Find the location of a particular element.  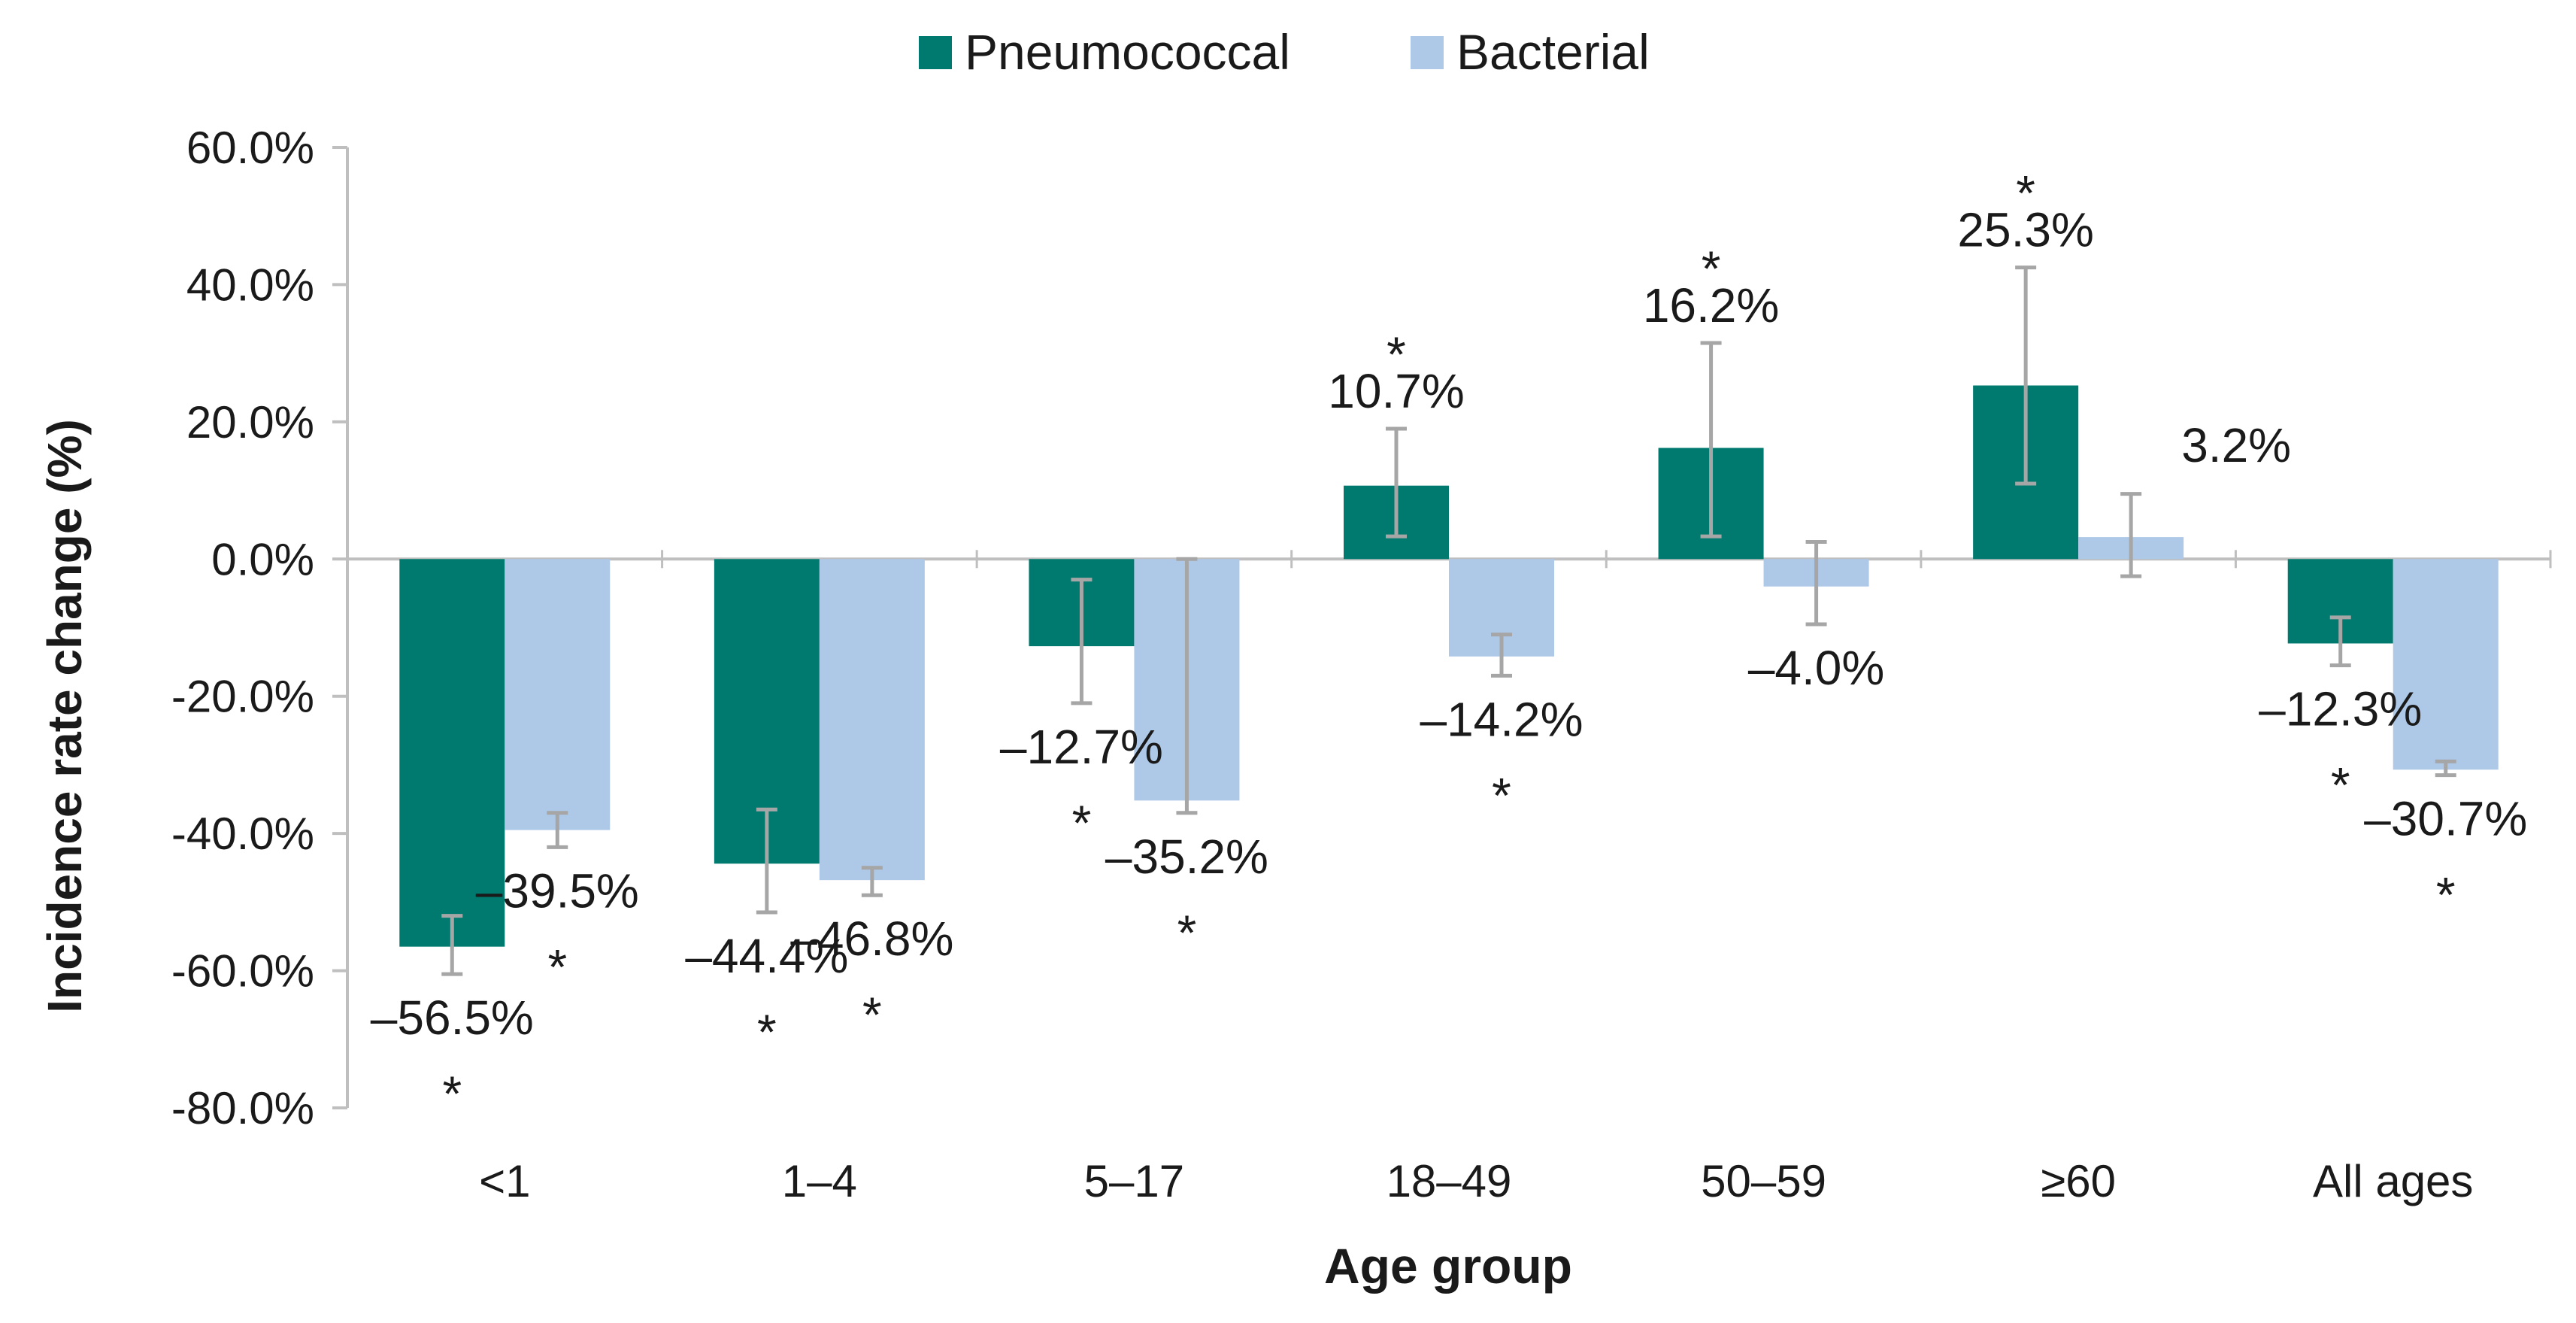

x-axis-title: Age group is located at coordinates (1448, 1266).